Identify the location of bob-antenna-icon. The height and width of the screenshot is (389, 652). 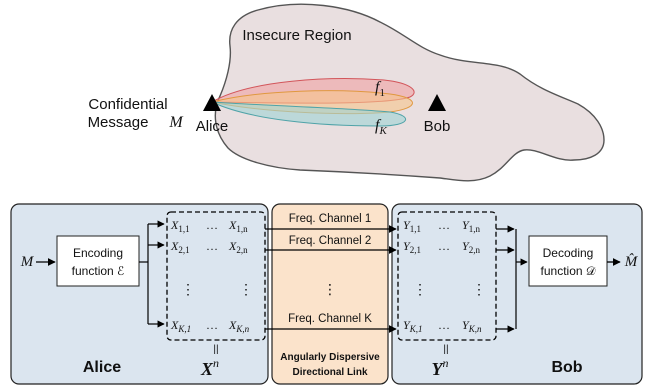
(437, 102).